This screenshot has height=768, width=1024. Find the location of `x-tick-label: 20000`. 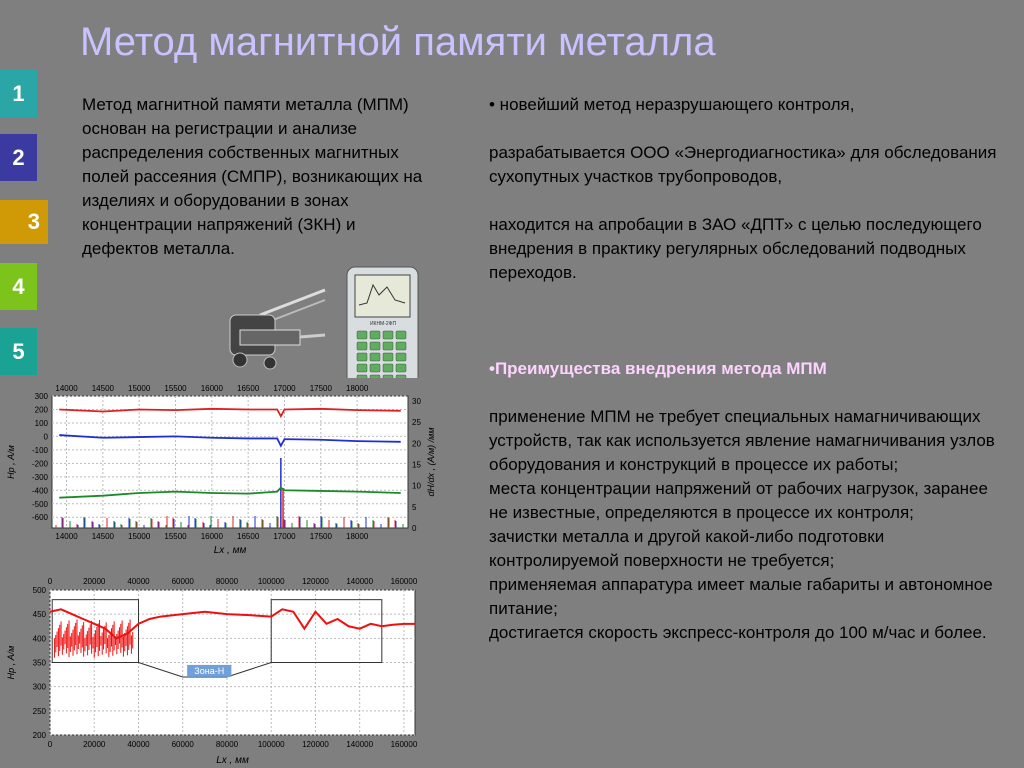

x-tick-label: 20000 is located at coordinates (94, 744).